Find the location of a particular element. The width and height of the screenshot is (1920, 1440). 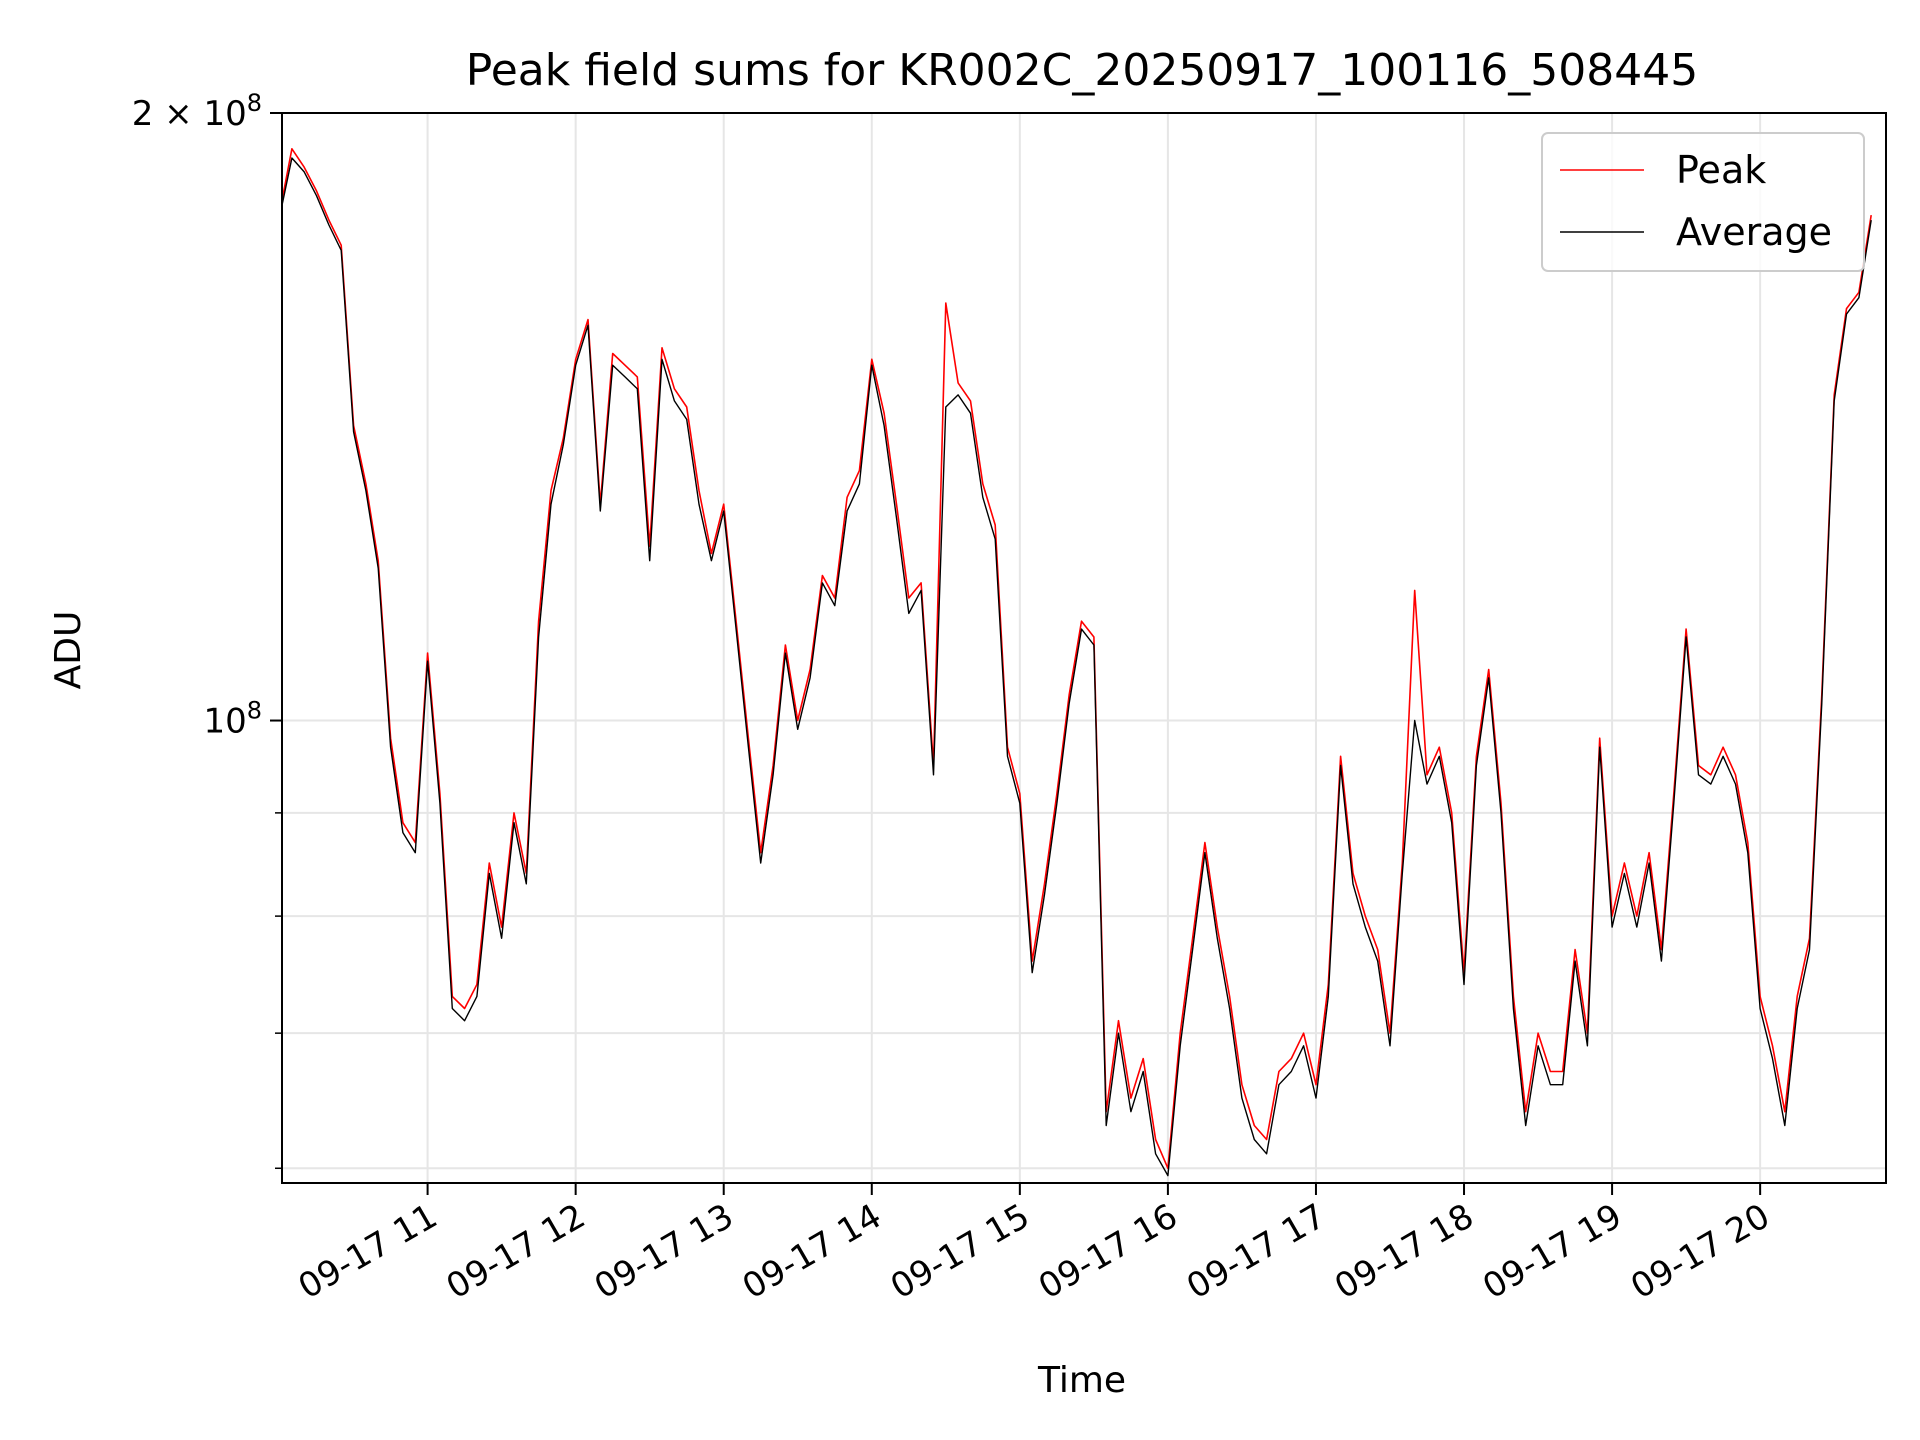

legend-box is located at coordinates (1703, 202).